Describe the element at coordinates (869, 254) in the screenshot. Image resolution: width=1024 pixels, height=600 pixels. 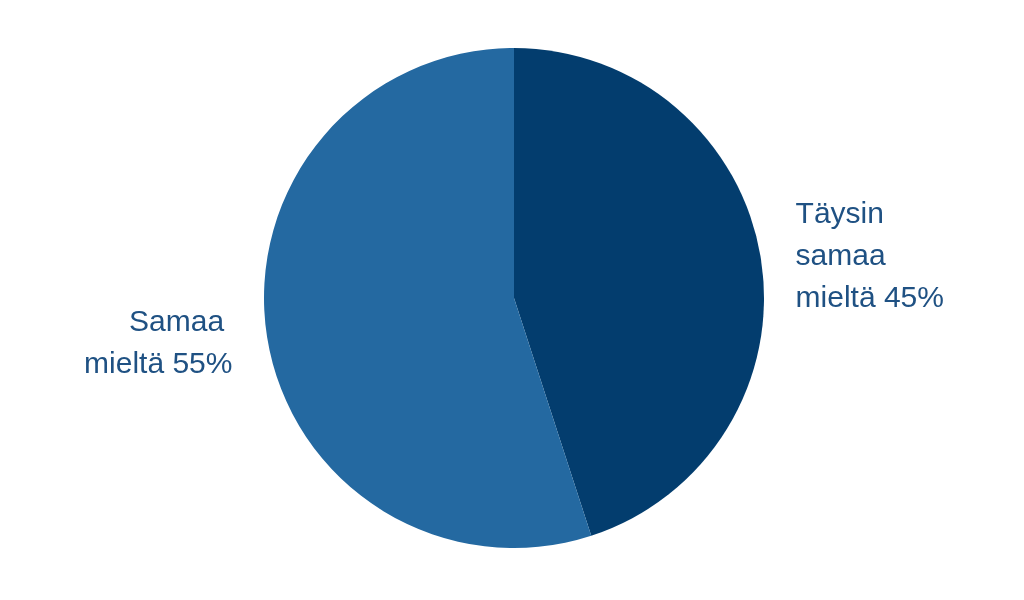
I see `slice-label: Täysin samaa mieltä 45%` at that location.